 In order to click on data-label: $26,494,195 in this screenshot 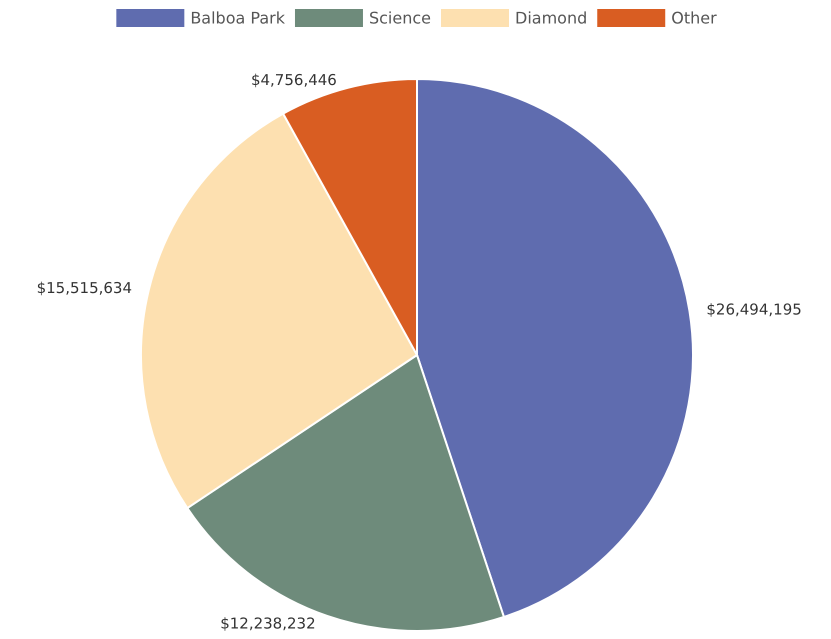, I will do `click(754, 309)`.